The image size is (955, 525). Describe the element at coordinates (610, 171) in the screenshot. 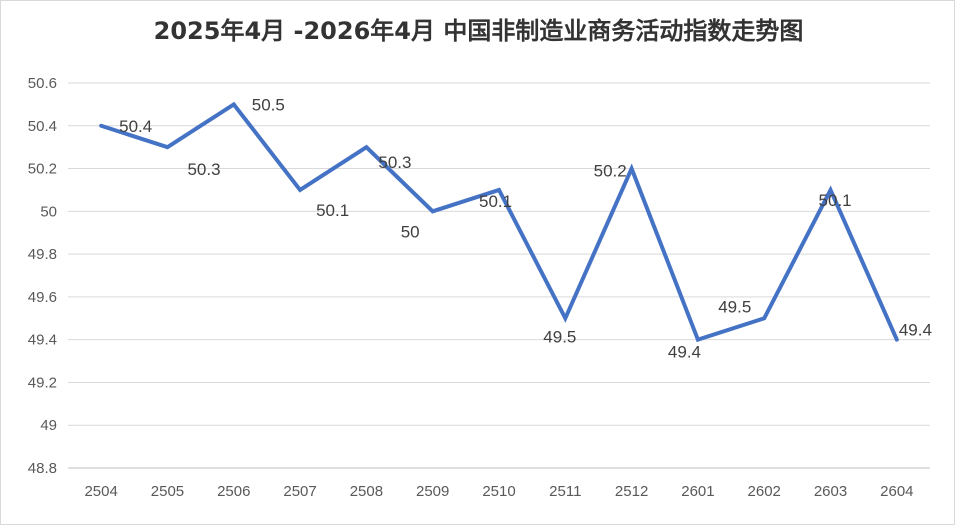

I see `data-label: 50.2` at that location.